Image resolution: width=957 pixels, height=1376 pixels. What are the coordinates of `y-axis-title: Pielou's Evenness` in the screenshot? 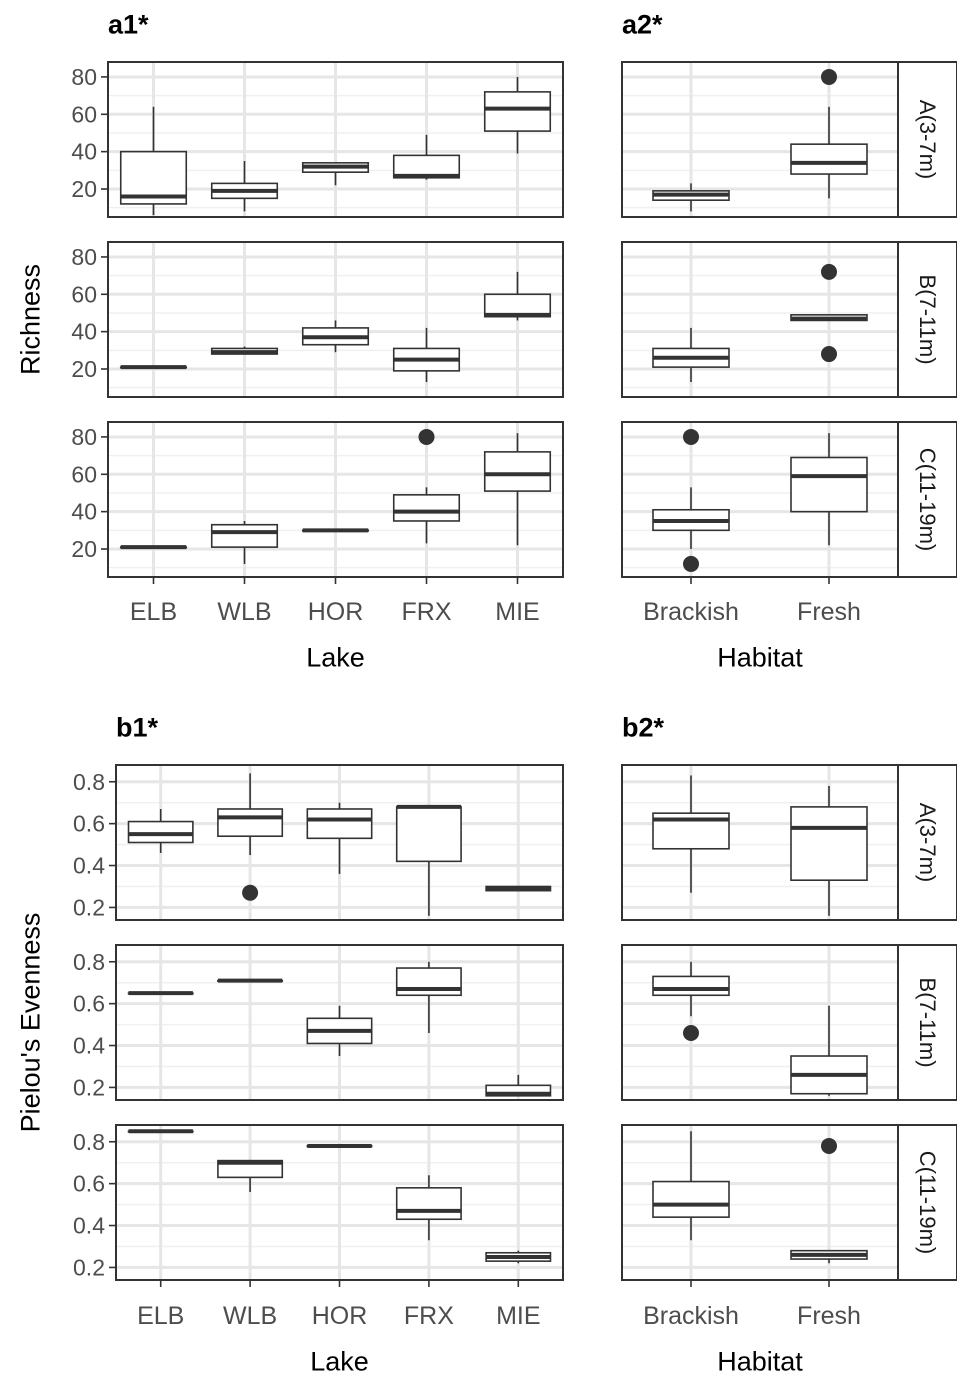 It's located at (30, 1023).